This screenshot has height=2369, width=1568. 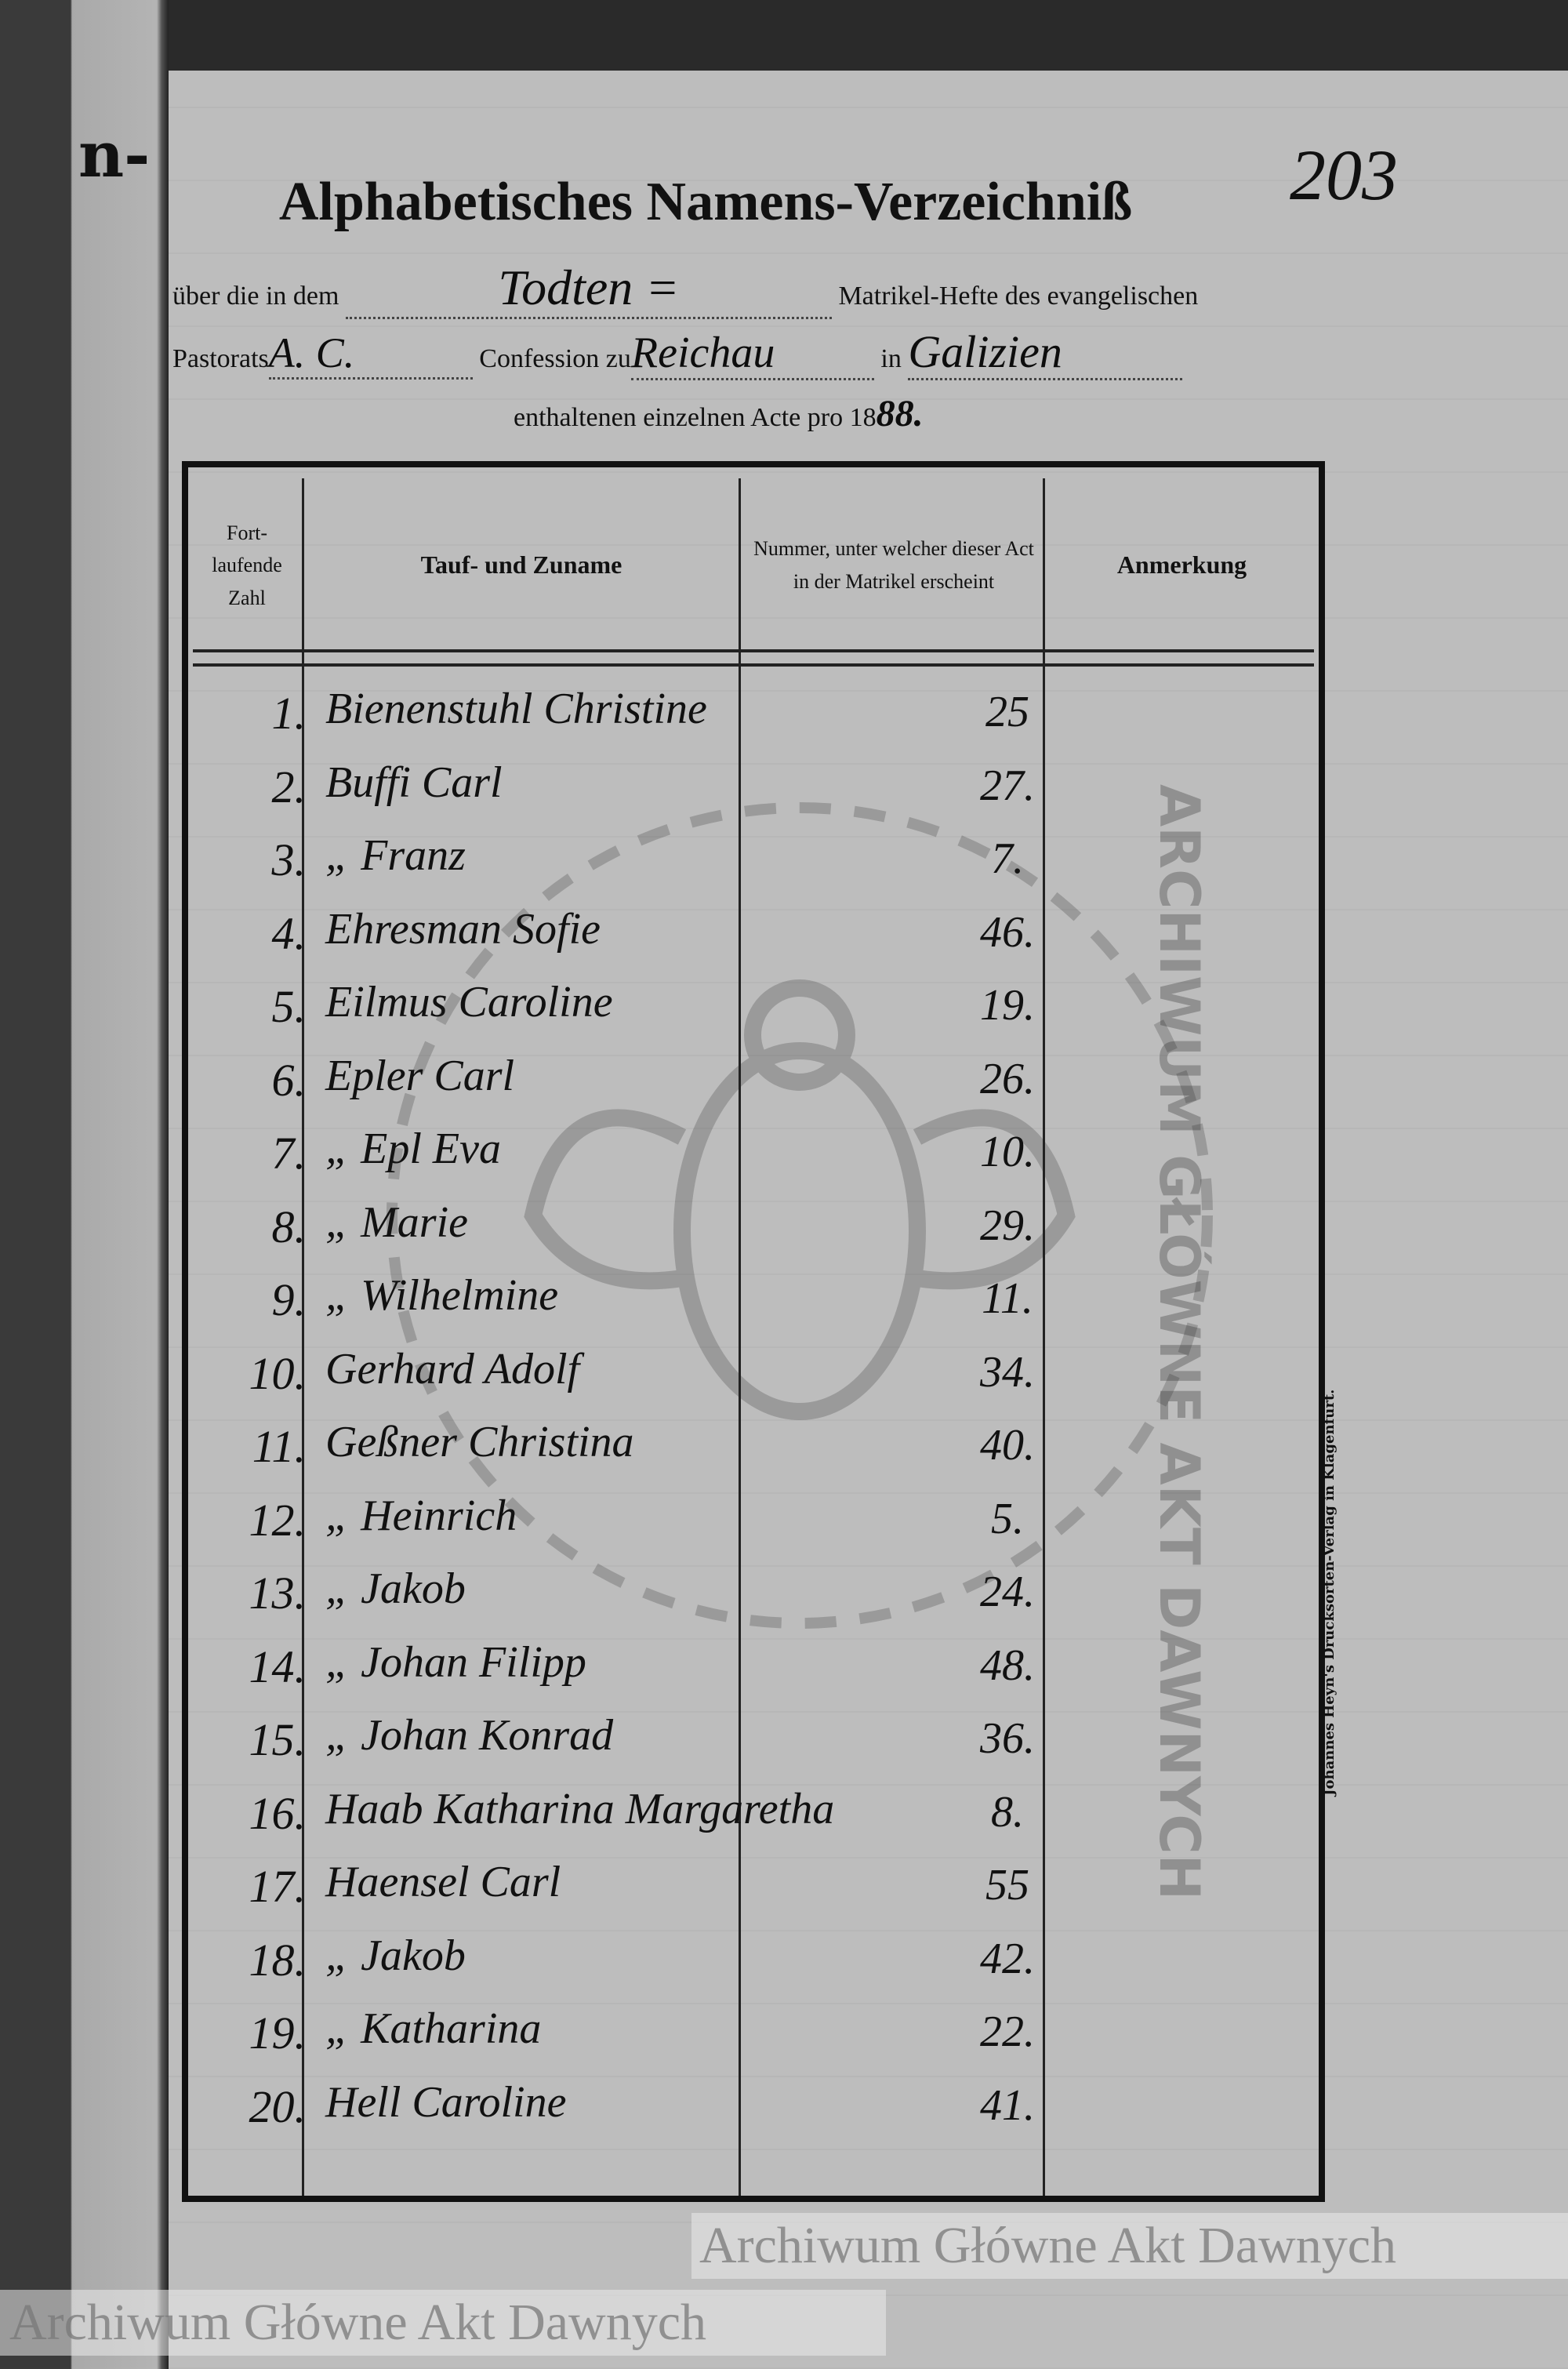 What do you see at coordinates (278, 1739) in the screenshot?
I see `row-number: 15.` at bounding box center [278, 1739].